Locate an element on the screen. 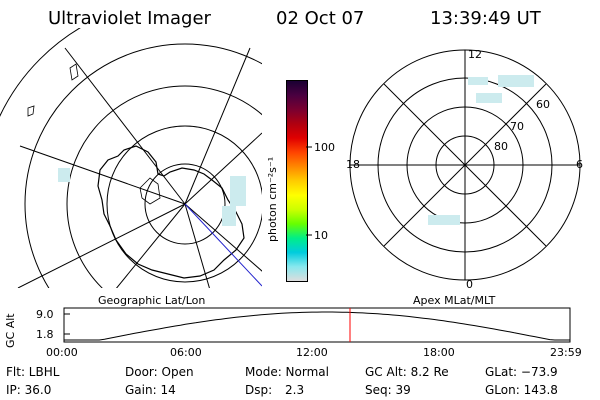 Image resolution: width=600 pixels, height=400 pixels. altitude-ytick-1: 1.8 is located at coordinates (45, 334).